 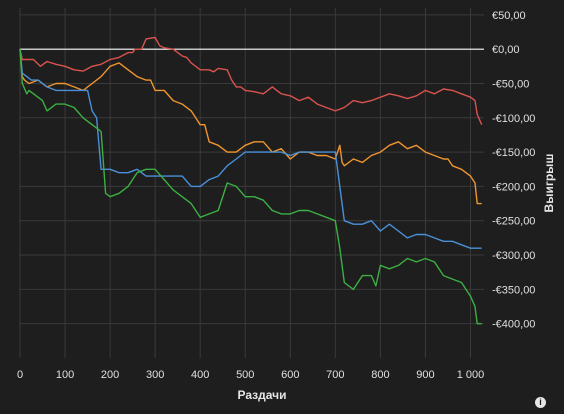 I want to click on x-tick-label: 800, so click(x=380, y=375).